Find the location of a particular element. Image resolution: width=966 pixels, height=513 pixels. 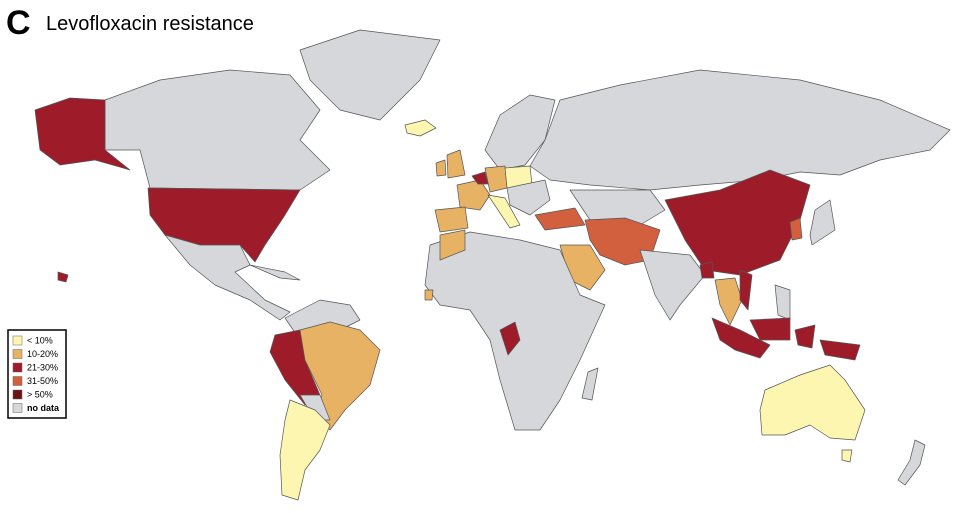

legend-label: no data is located at coordinates (43, 408).